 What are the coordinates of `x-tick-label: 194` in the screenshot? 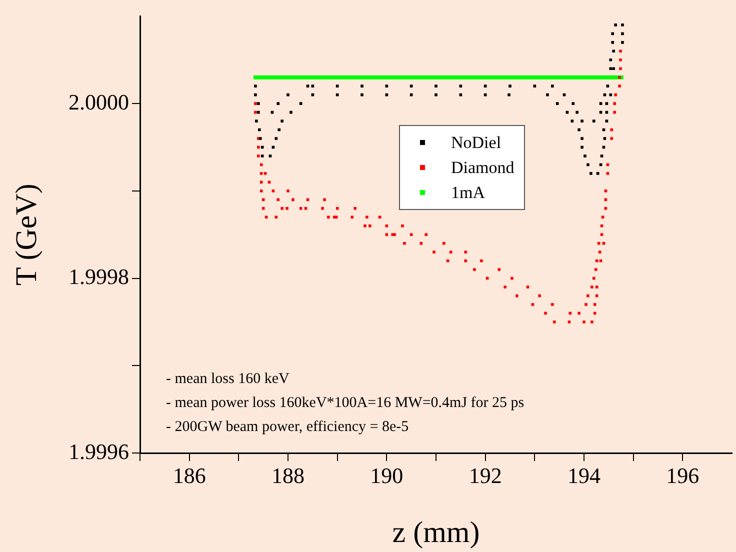 It's located at (584, 475).